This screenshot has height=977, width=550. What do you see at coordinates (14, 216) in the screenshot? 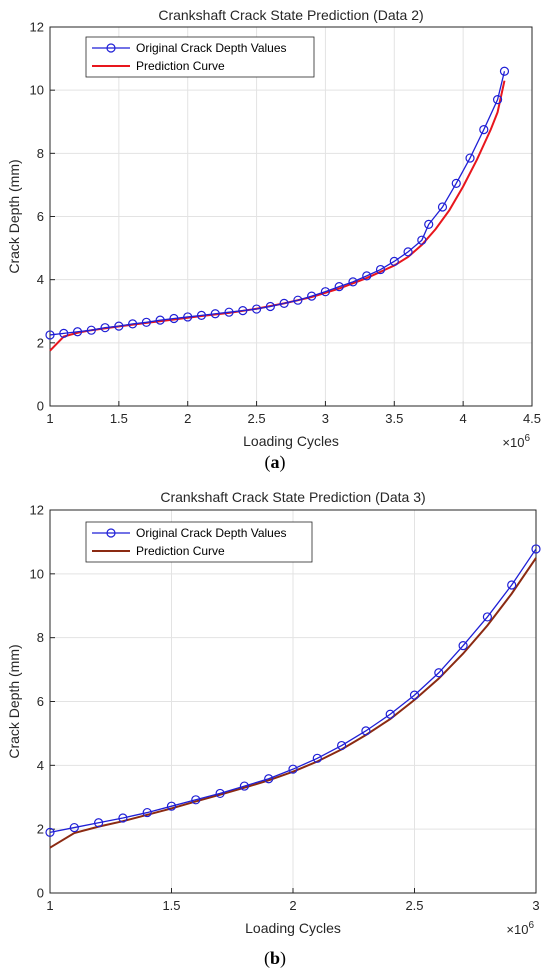
I see `y-axis-label: Crack Depth (mm)` at bounding box center [14, 216].